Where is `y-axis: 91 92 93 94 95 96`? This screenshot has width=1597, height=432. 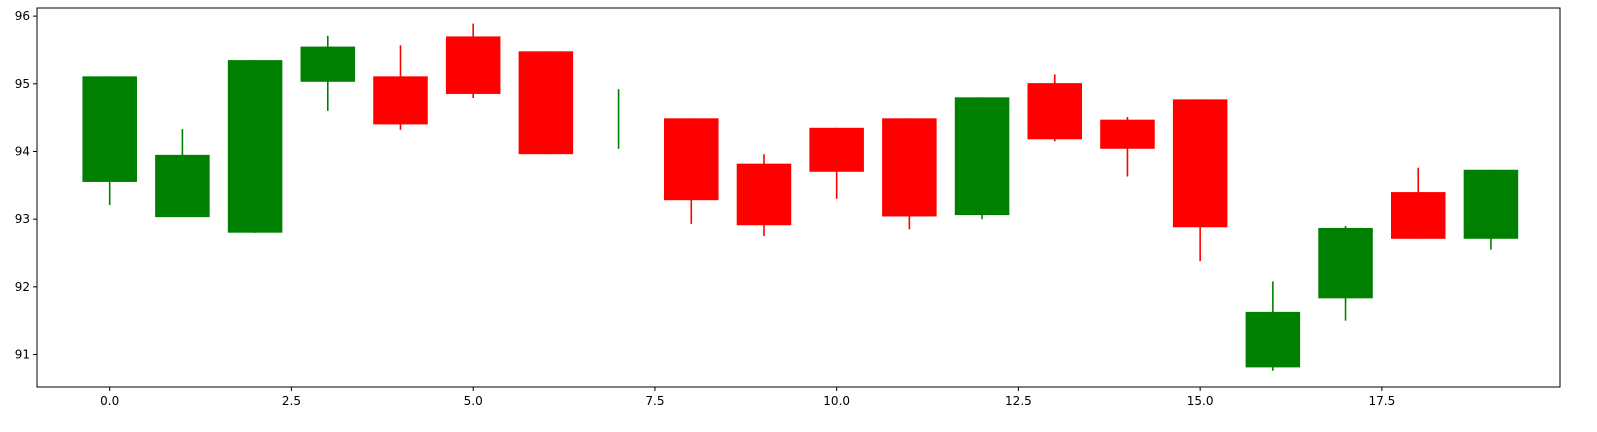 y-axis: 91 92 93 94 95 96 is located at coordinates (26, 185).